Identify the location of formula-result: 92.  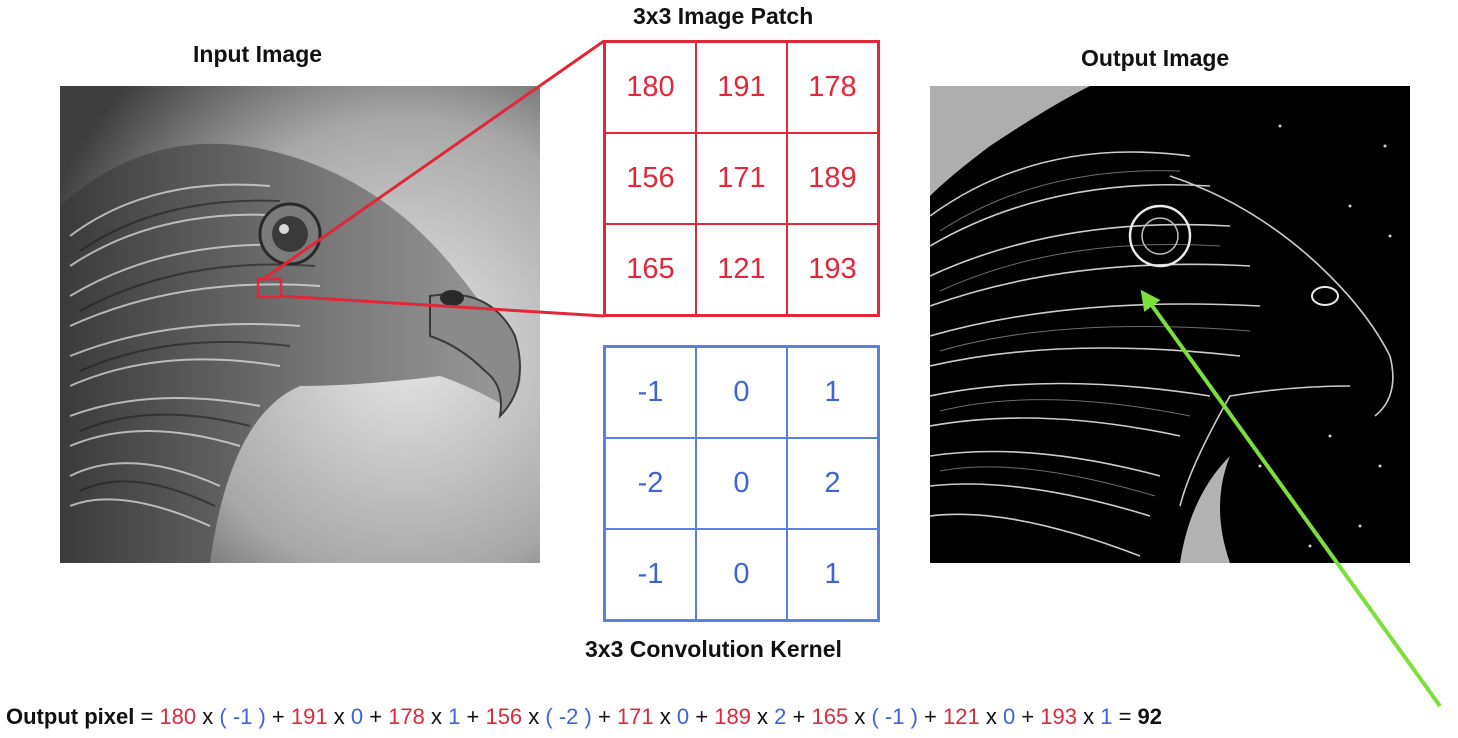
(1150, 716).